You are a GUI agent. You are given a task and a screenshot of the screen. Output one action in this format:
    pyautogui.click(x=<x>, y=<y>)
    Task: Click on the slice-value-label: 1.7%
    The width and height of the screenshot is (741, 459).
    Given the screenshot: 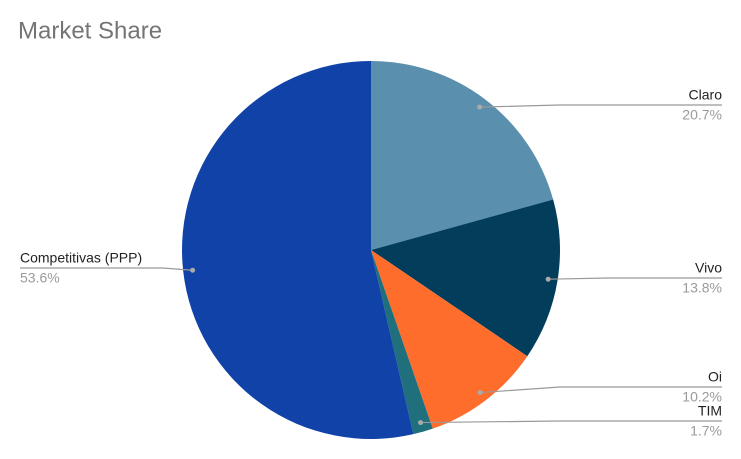 What is the action you would take?
    pyautogui.click(x=706, y=431)
    